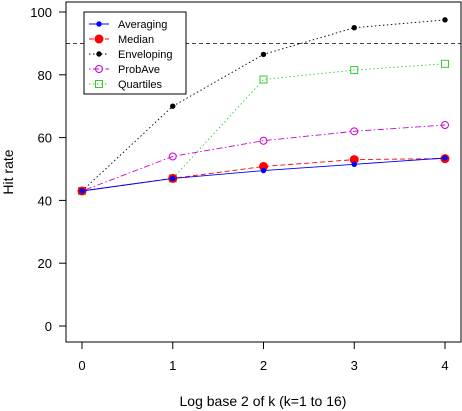 This screenshot has width=462, height=411. I want to click on legend-label: Enveloping, so click(145, 55).